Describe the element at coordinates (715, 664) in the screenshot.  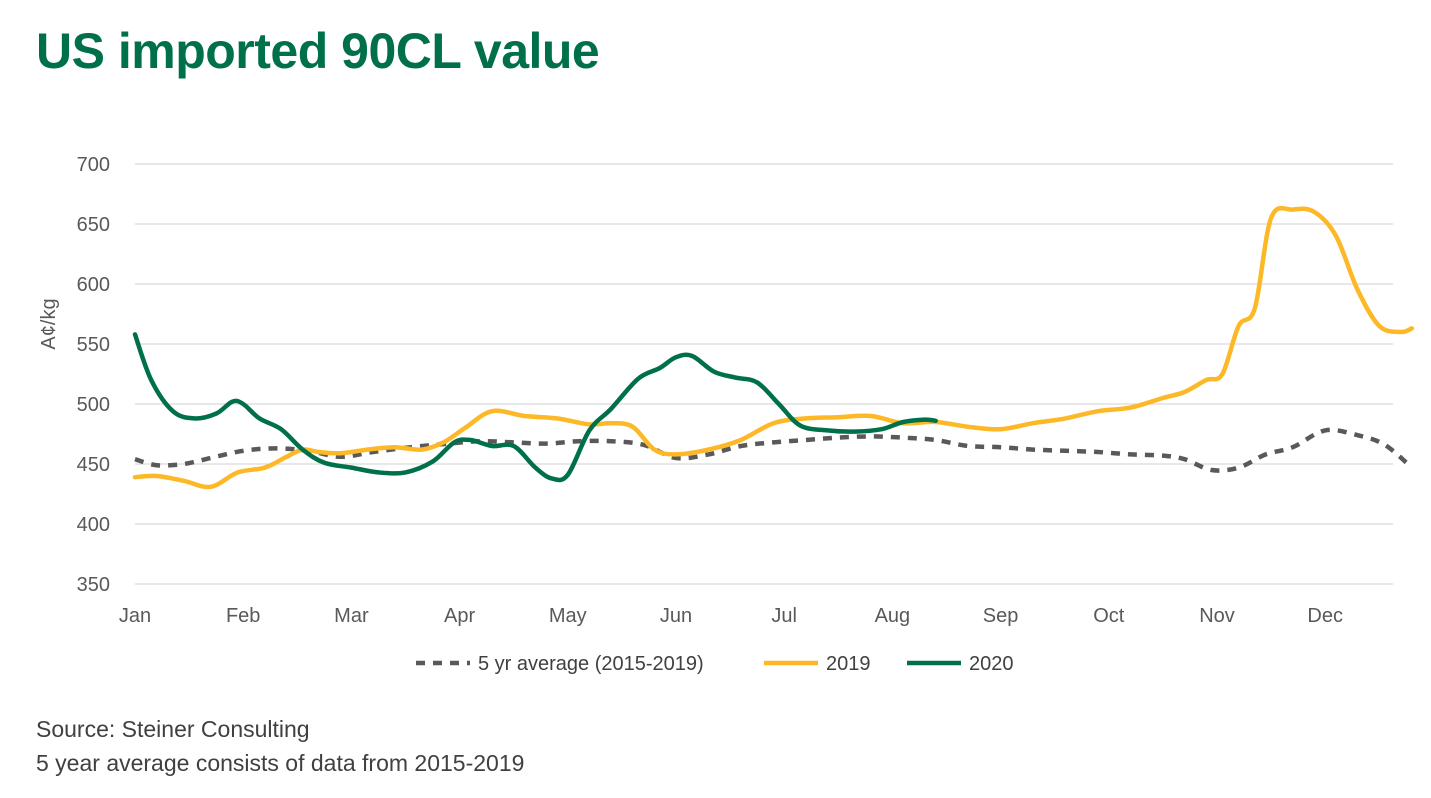
I see `legend: 5 yr average (2015-2019) 2019 2020` at that location.